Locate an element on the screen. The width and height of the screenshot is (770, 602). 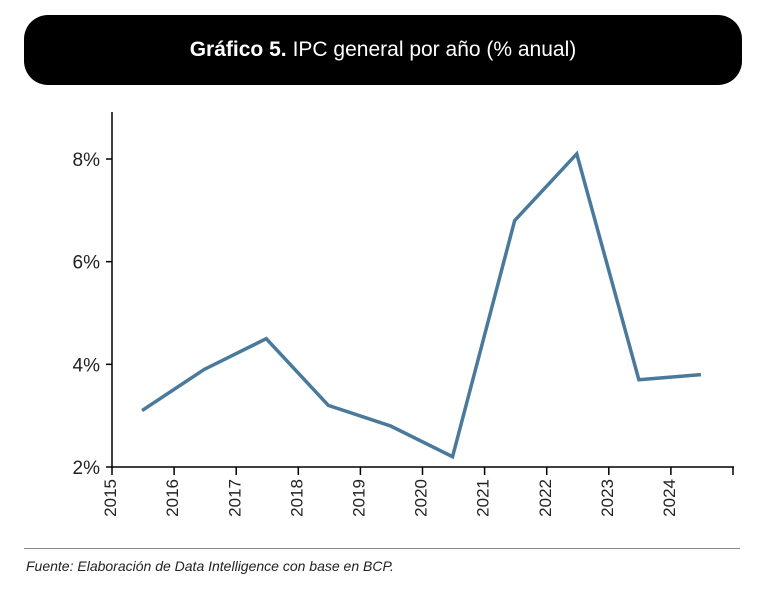
x-tick-label: 2019 is located at coordinates (358, 498).